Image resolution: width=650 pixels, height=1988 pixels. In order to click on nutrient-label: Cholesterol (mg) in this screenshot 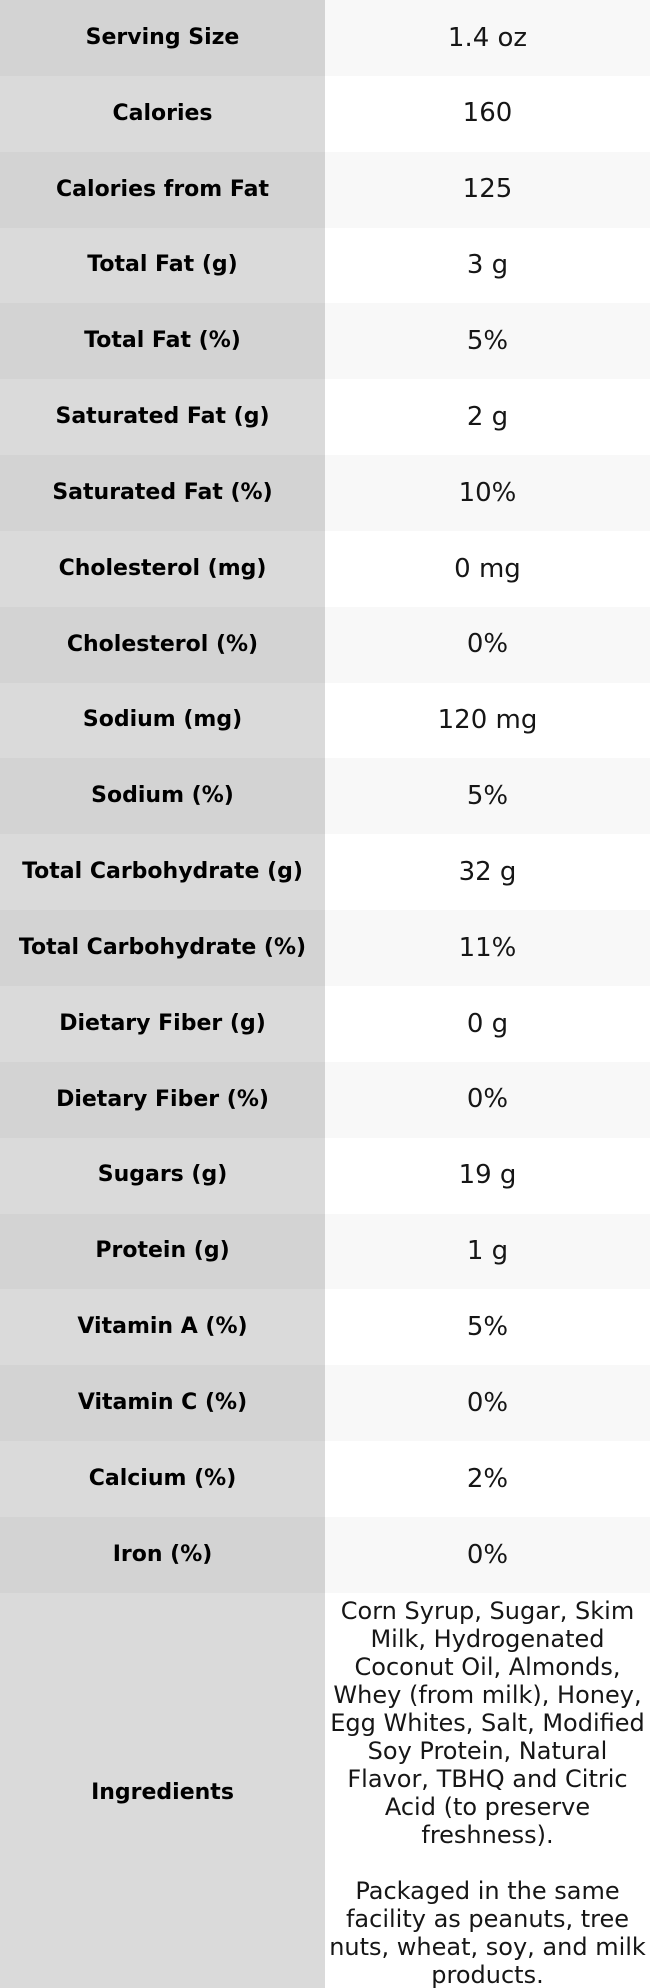, I will do `click(162, 568)`.